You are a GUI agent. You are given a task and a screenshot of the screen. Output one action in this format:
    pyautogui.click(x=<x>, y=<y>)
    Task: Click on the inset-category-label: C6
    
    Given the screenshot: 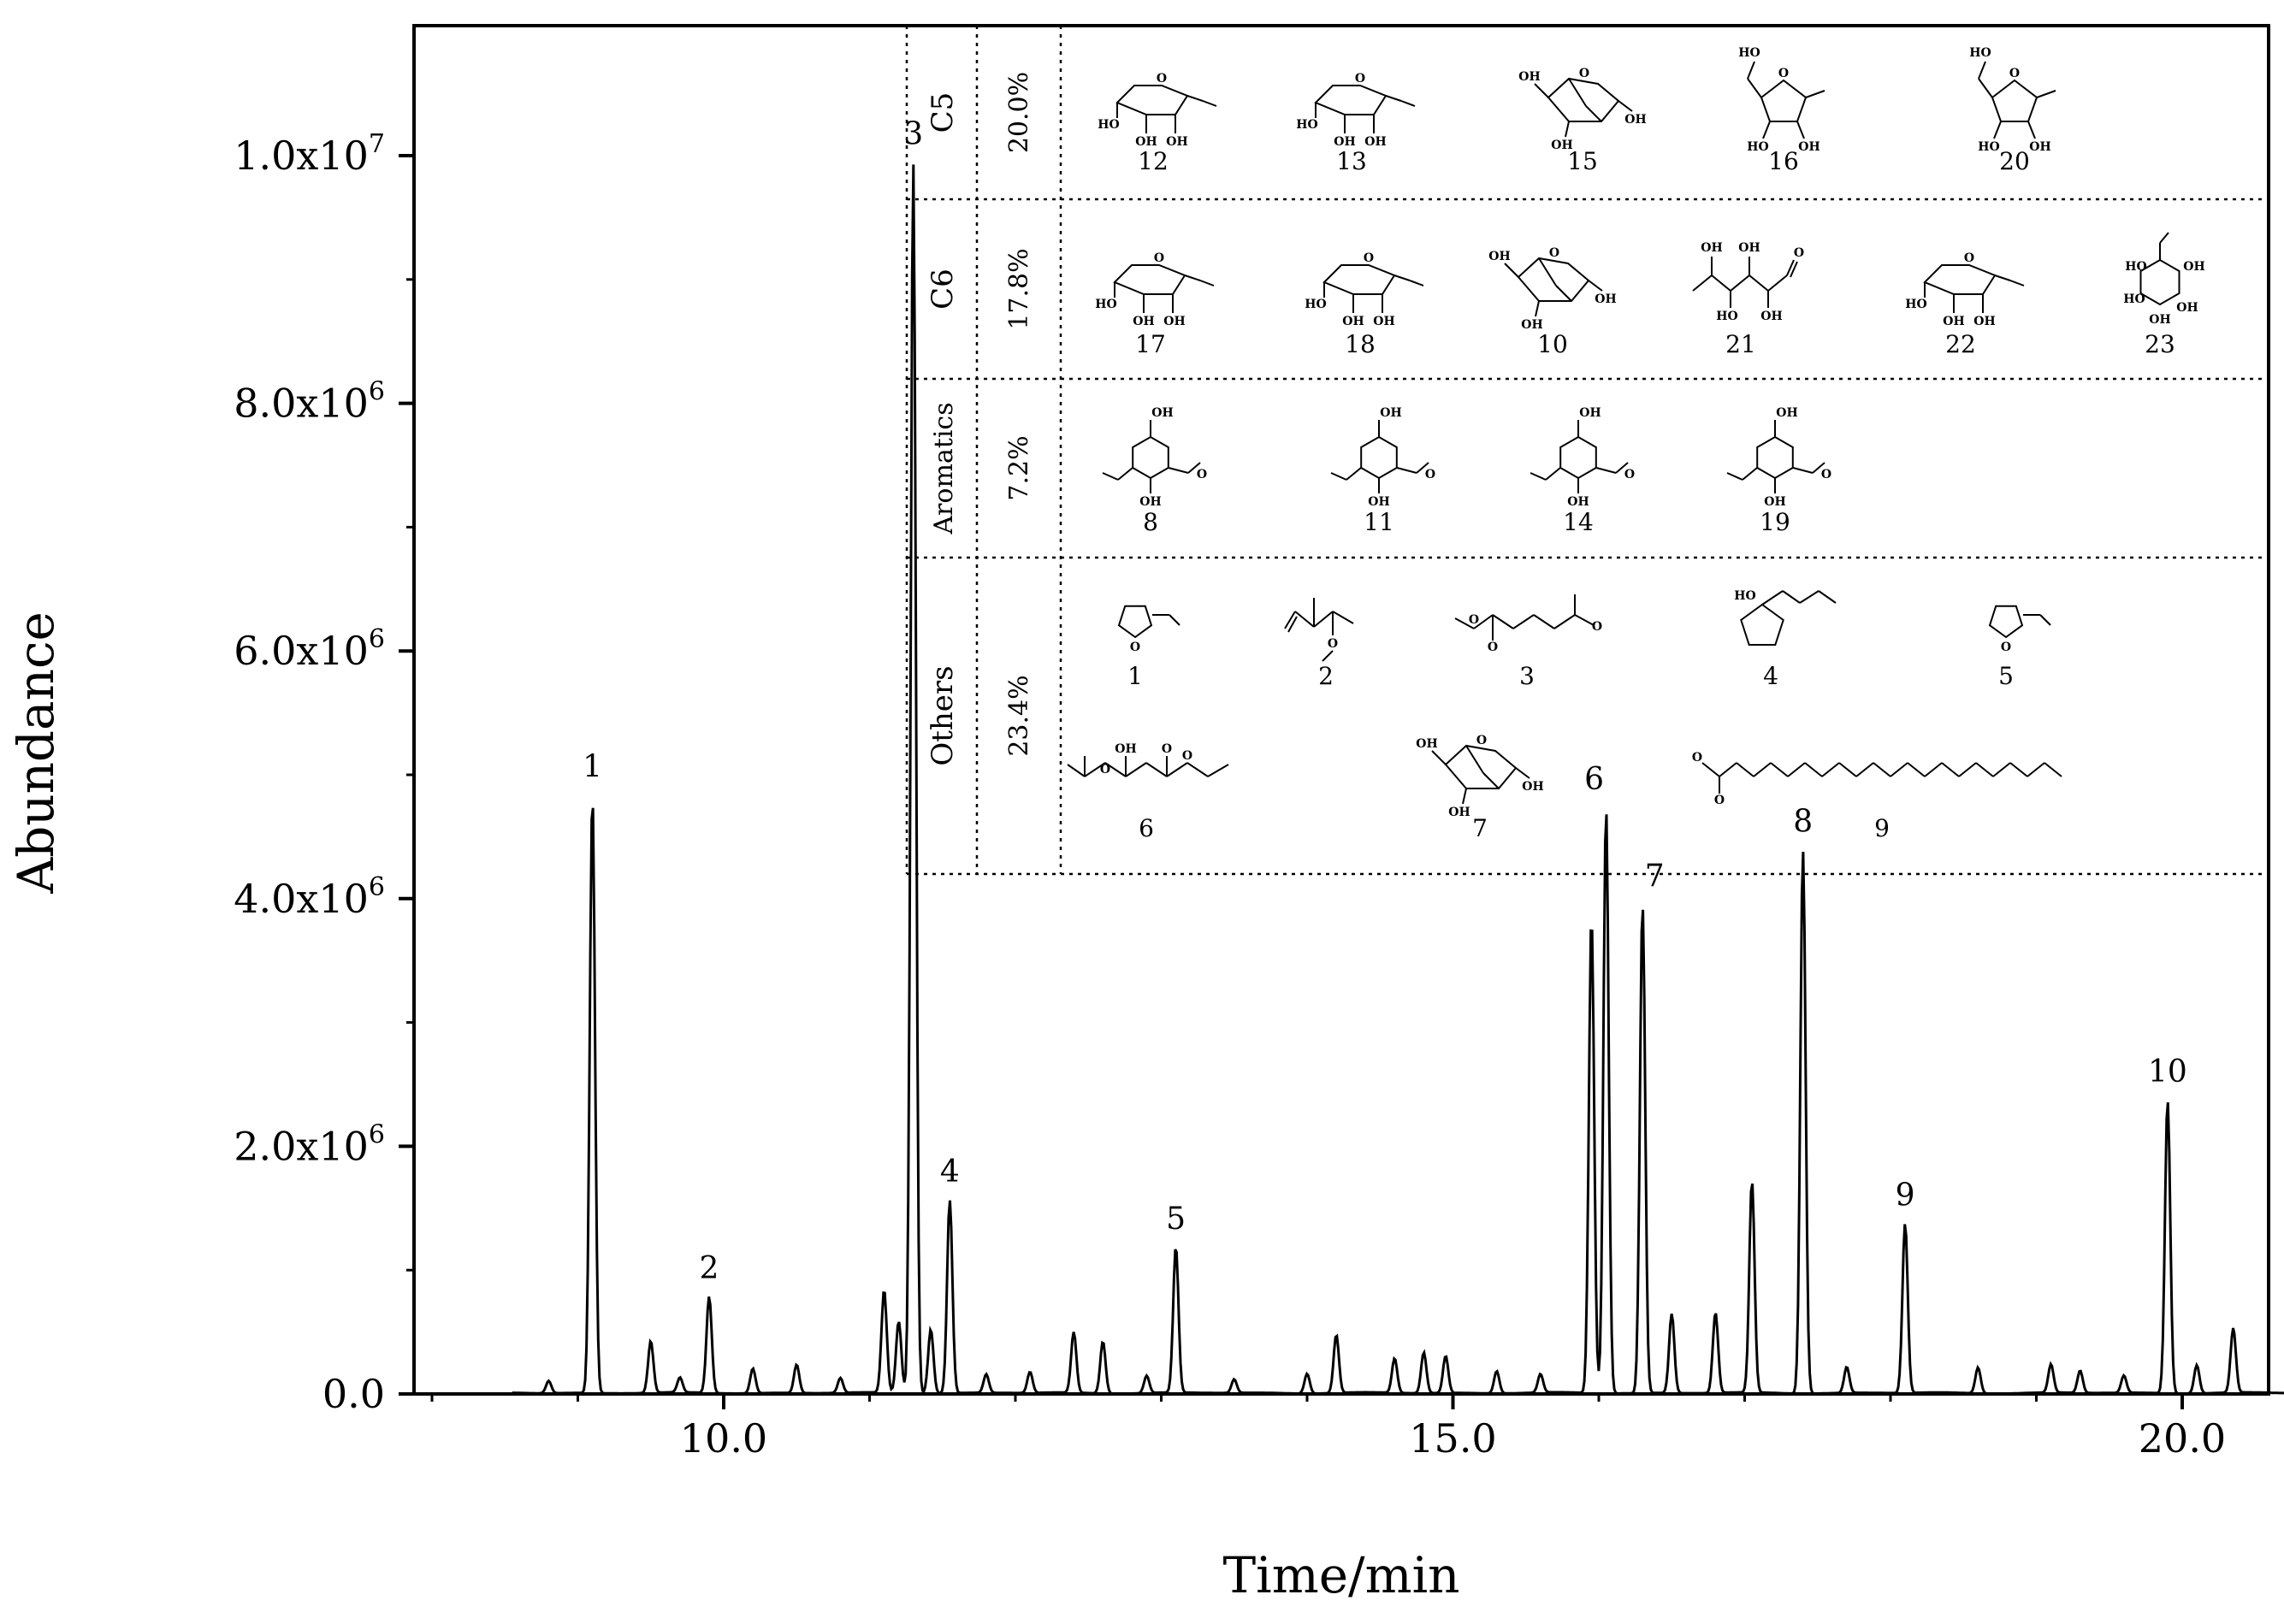 What is the action you would take?
    pyautogui.click(x=943, y=289)
    